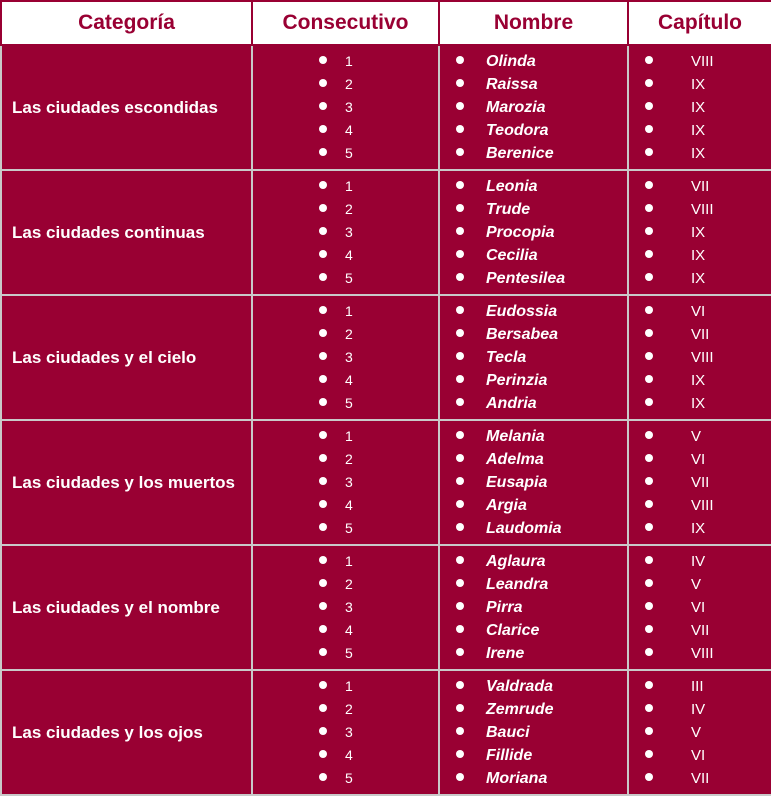 The image size is (771, 803). I want to click on list-item: 5, so click(345, 403).